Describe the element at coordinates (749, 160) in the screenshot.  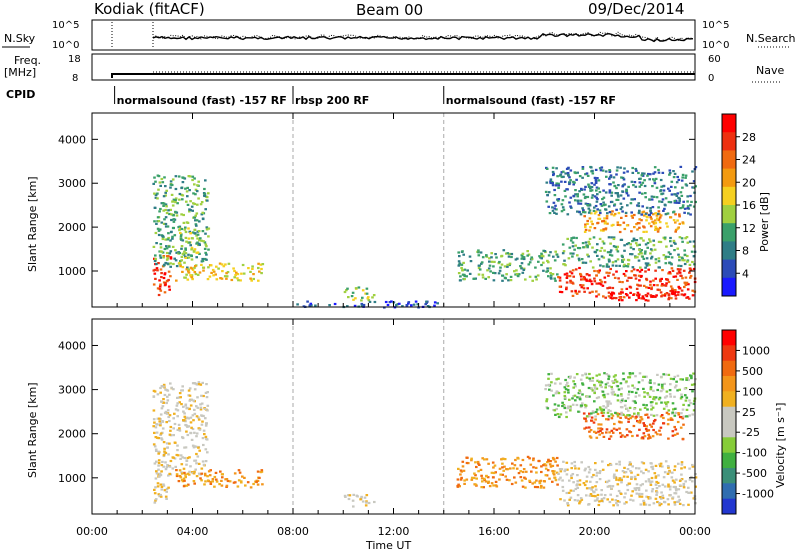
I see `colorbar-tick-label: 24` at that location.